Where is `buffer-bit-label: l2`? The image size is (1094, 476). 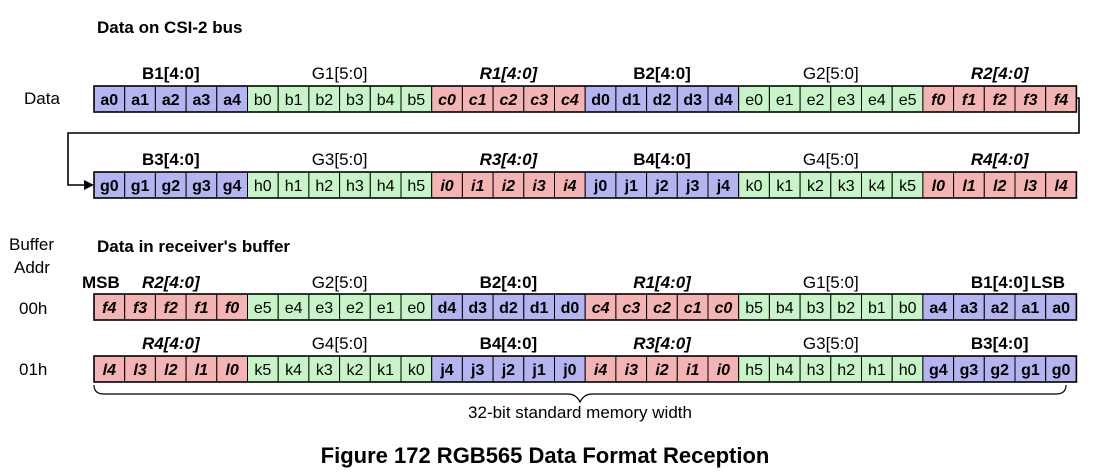 buffer-bit-label: l2 is located at coordinates (170, 370).